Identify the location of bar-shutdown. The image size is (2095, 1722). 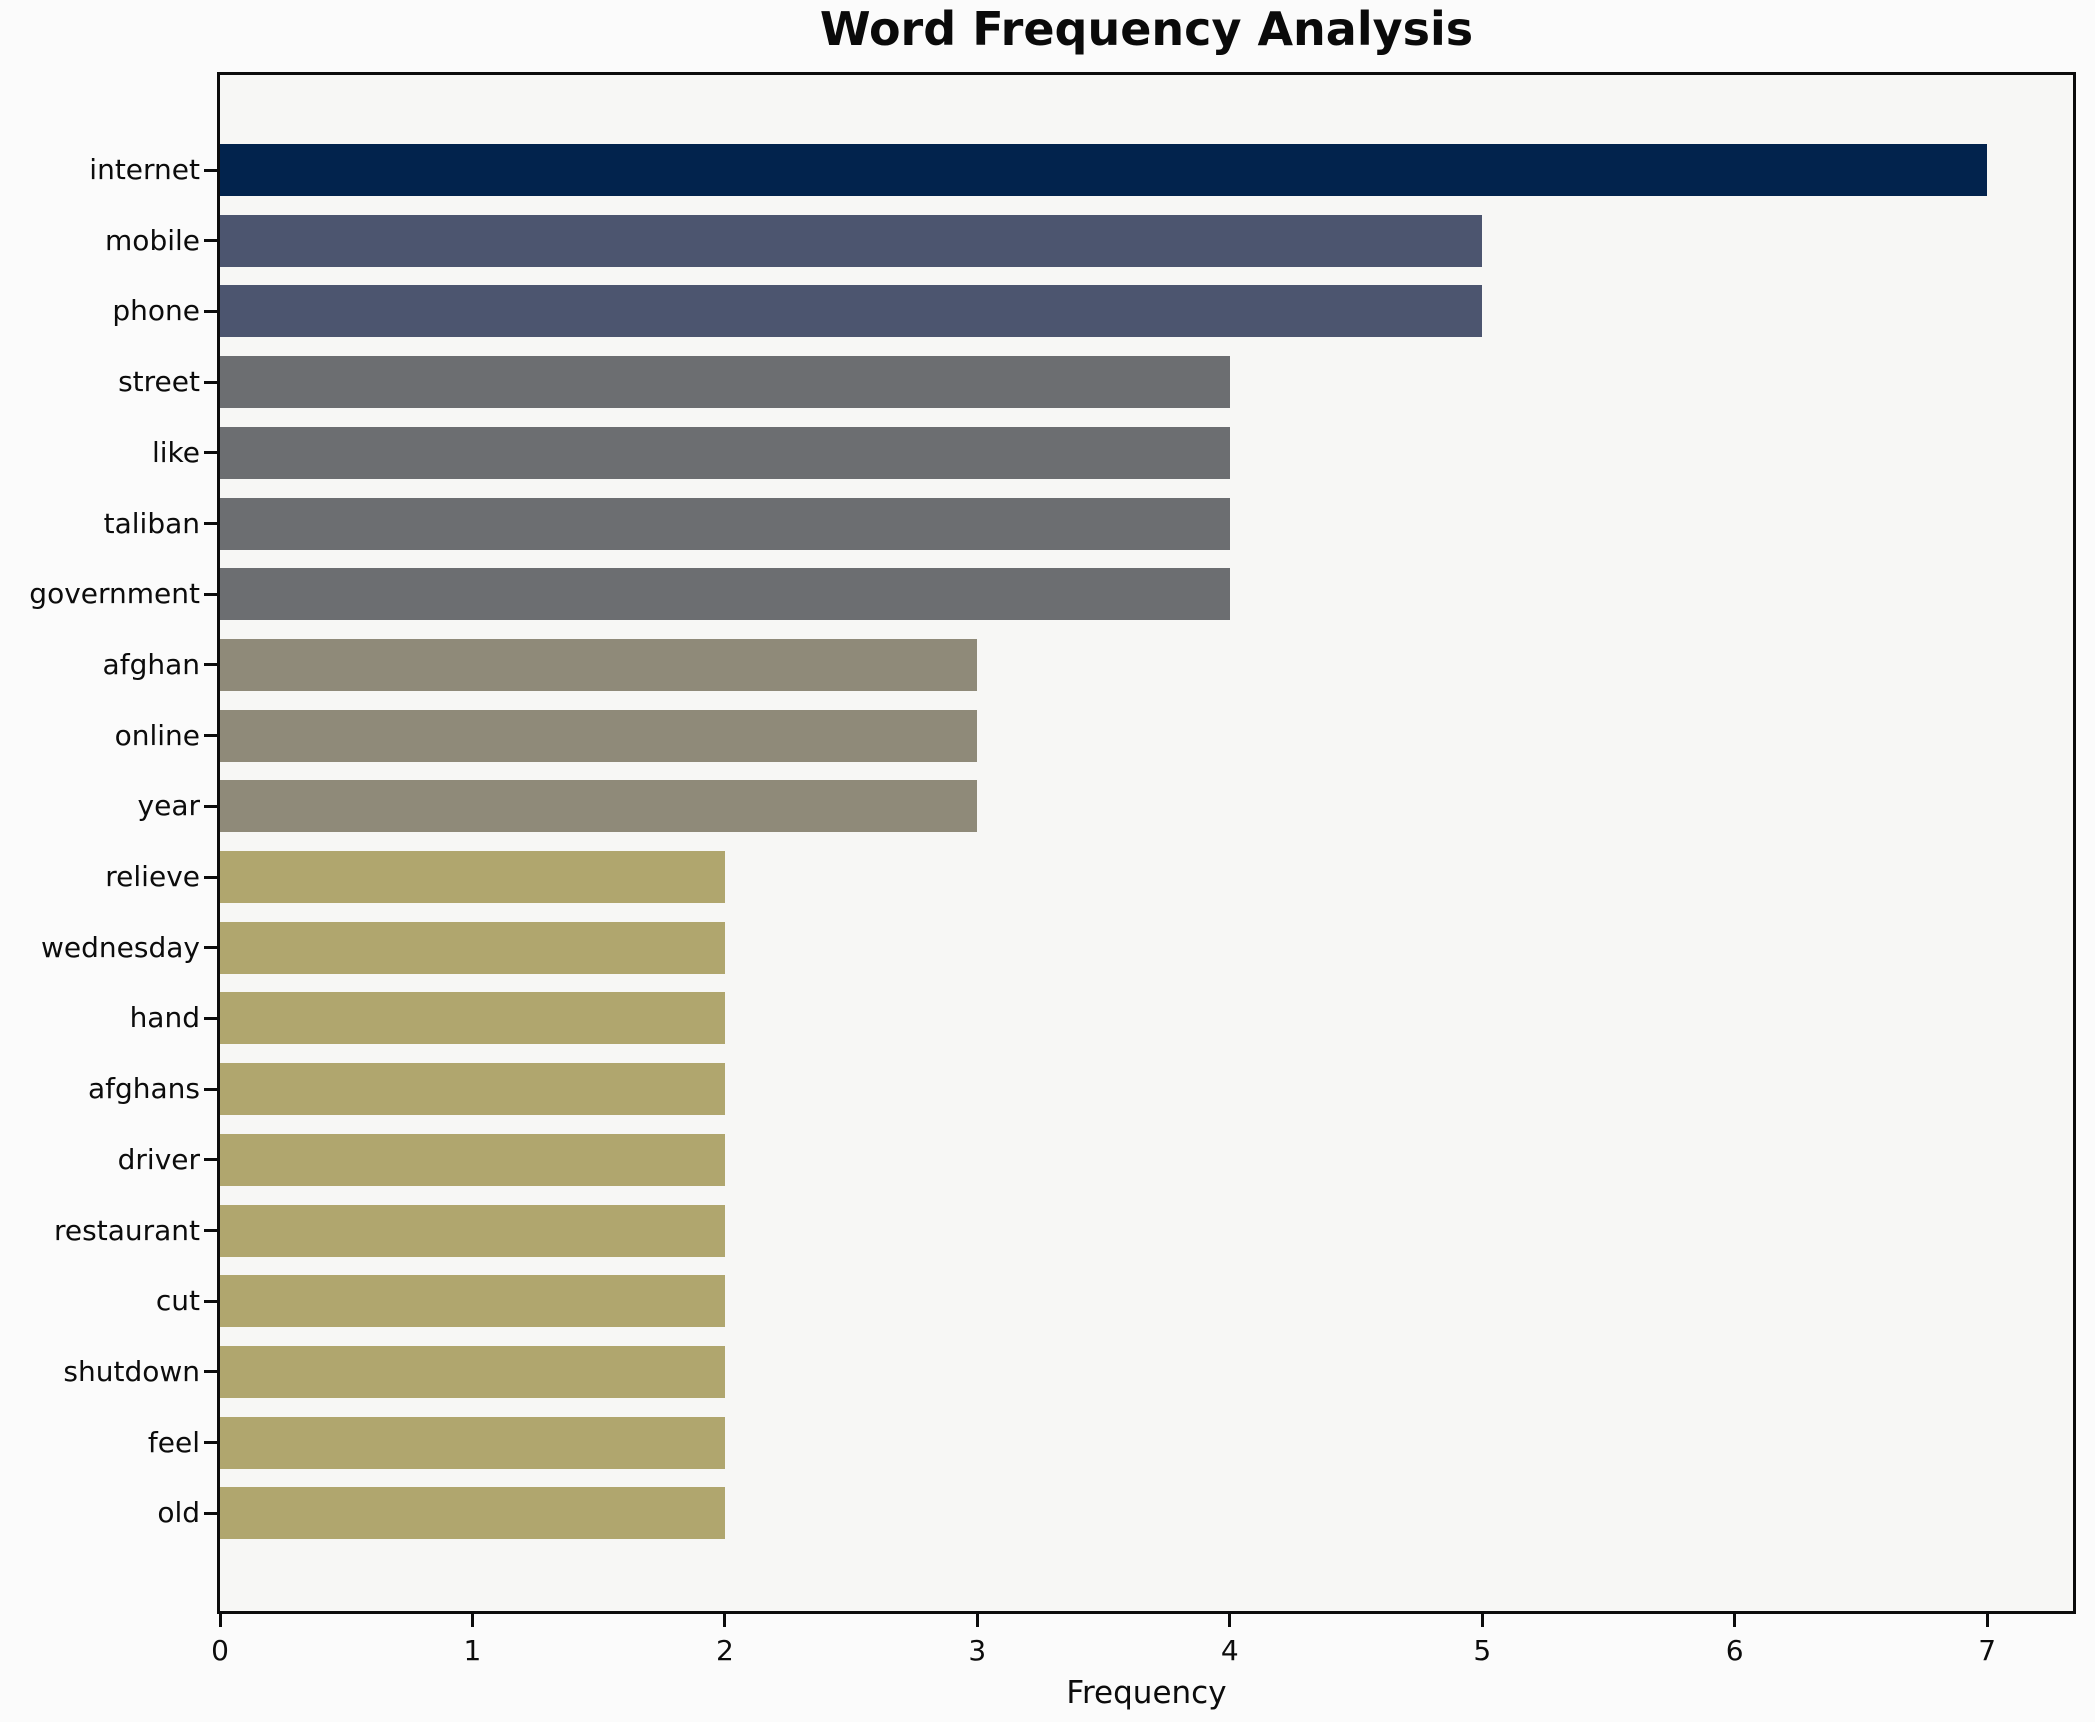
(472, 1371).